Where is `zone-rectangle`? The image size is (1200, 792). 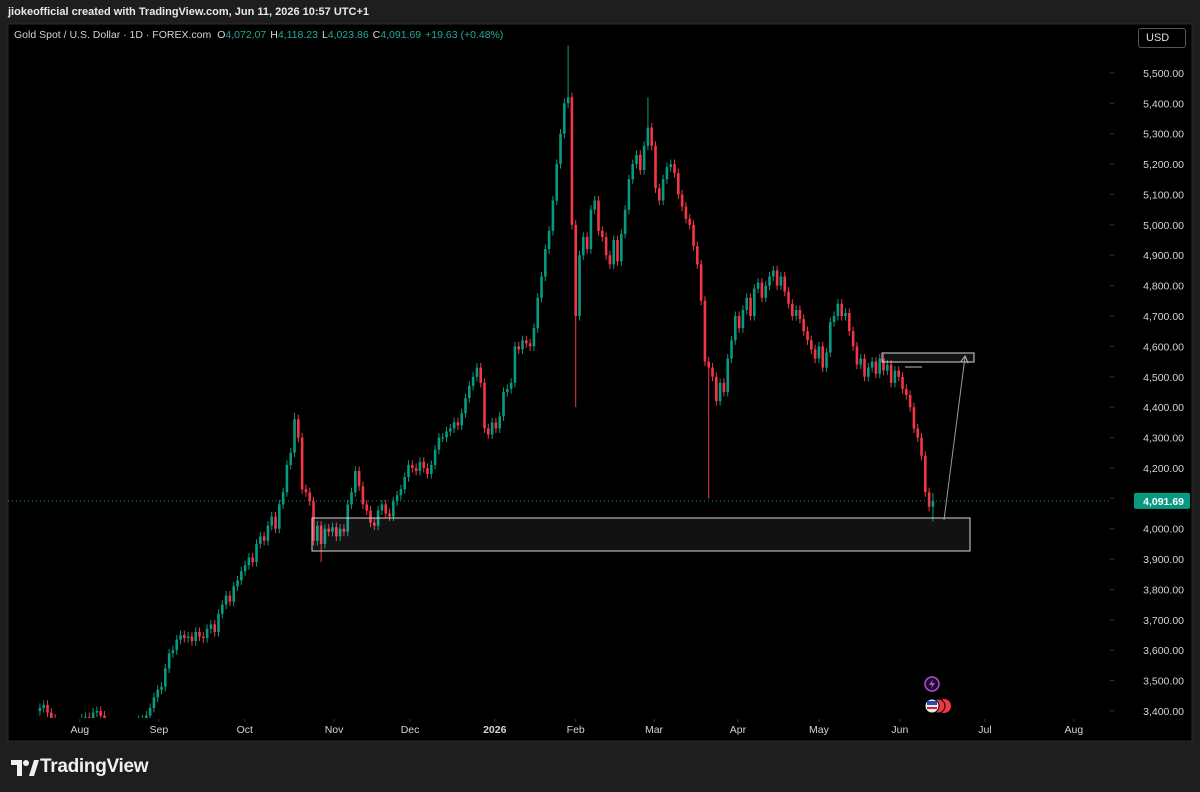 zone-rectangle is located at coordinates (641, 534).